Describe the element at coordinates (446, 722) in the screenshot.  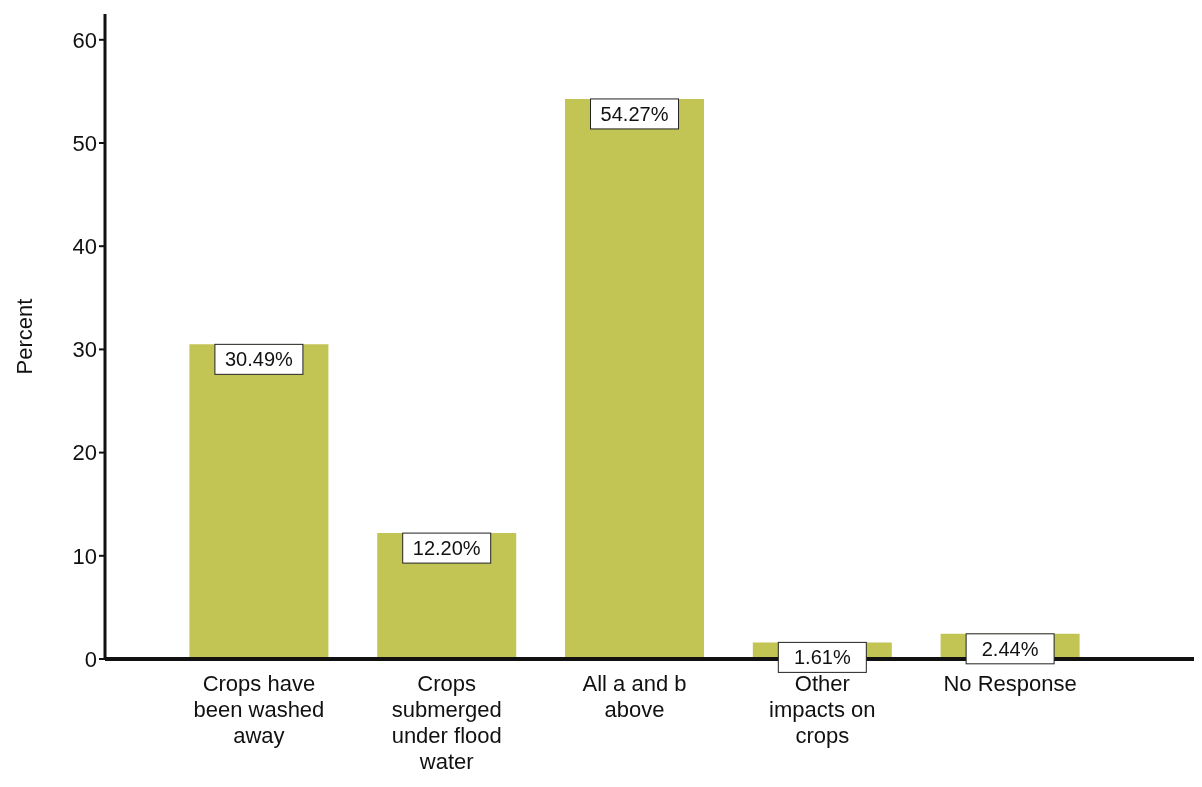
I see `x-tick-label: Crops submerged under flood water` at that location.